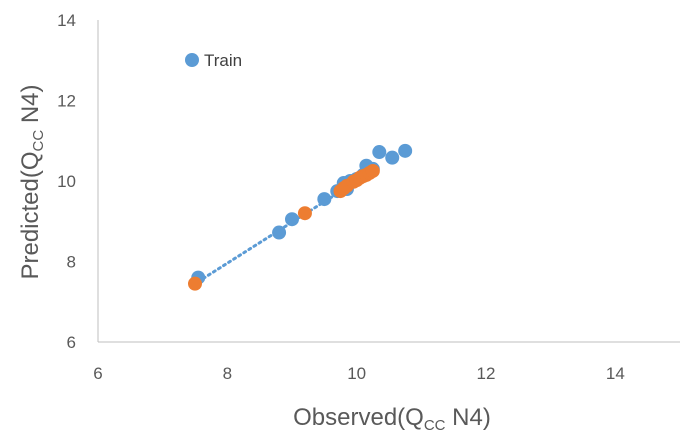  I want to click on x-tick-label: 12, so click(486, 373).